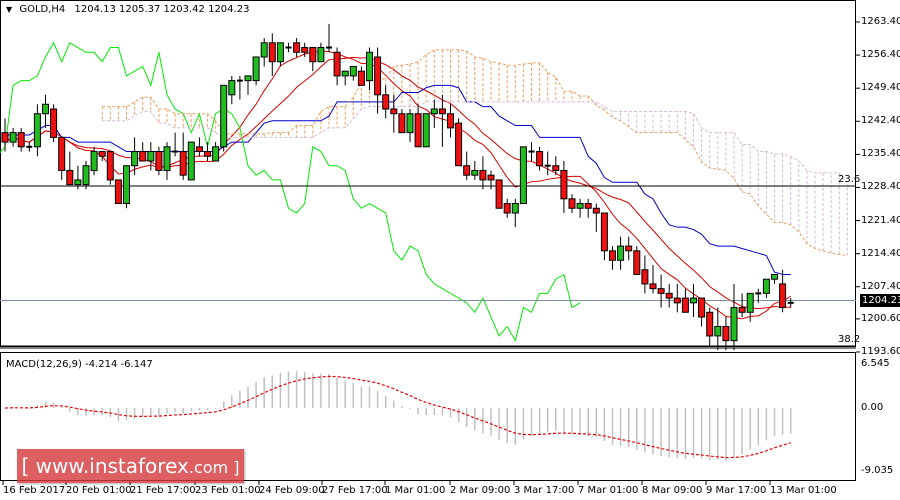 The height and width of the screenshot is (500, 900). I want to click on price-axis-label: 1193.60, so click(880, 351).